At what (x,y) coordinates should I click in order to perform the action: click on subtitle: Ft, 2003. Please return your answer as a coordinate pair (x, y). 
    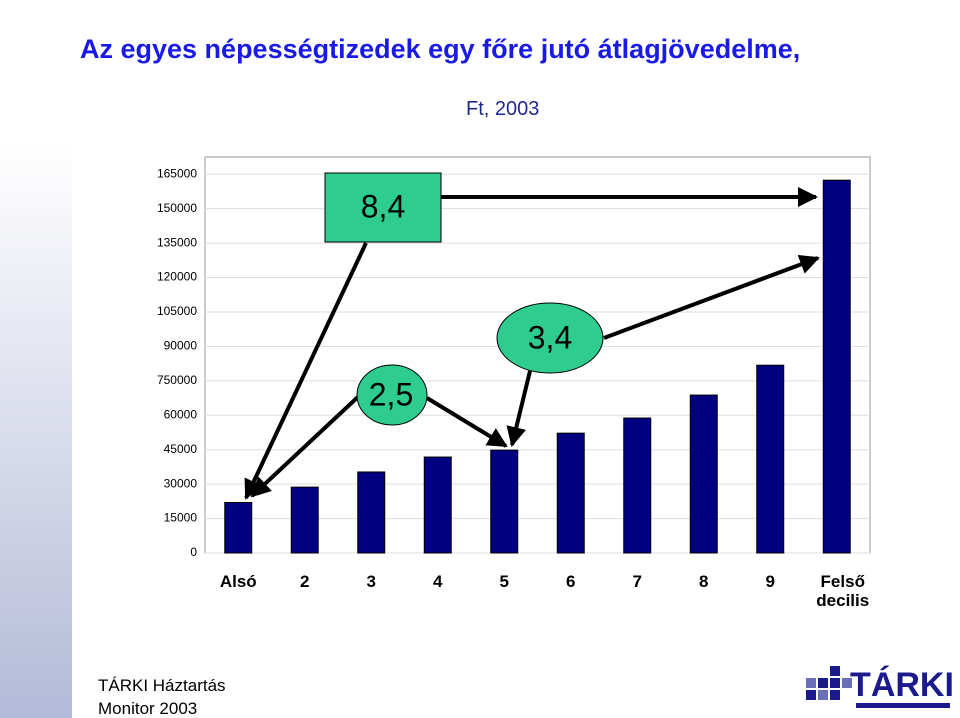
    Looking at the image, I should click on (503, 109).